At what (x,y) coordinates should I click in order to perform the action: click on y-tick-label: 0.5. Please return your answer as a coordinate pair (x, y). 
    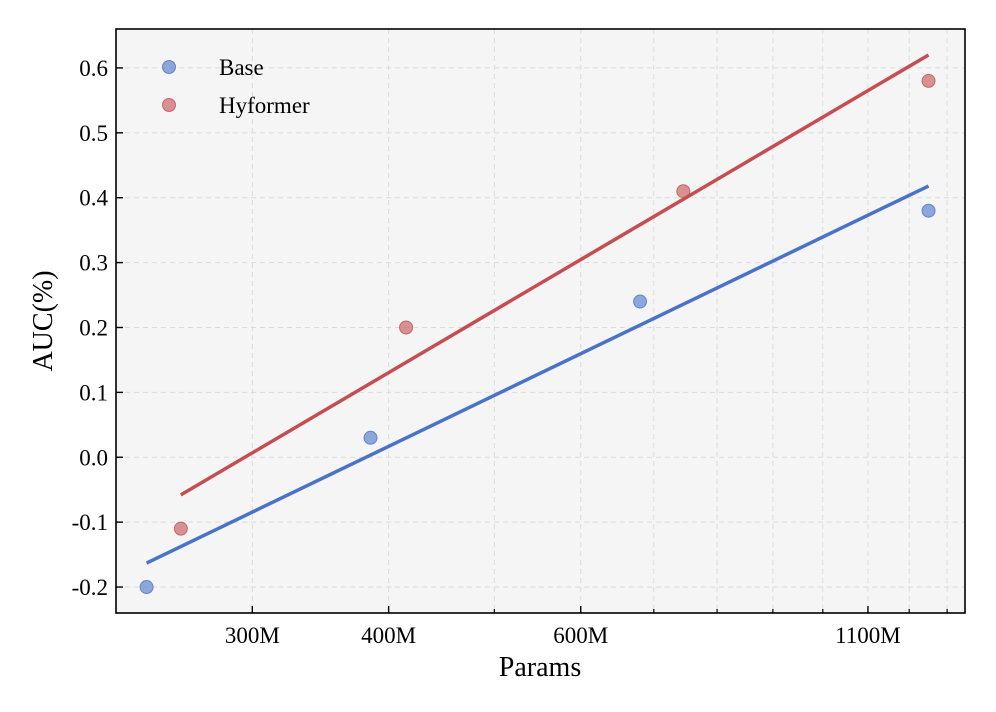
    Looking at the image, I should click on (93, 133).